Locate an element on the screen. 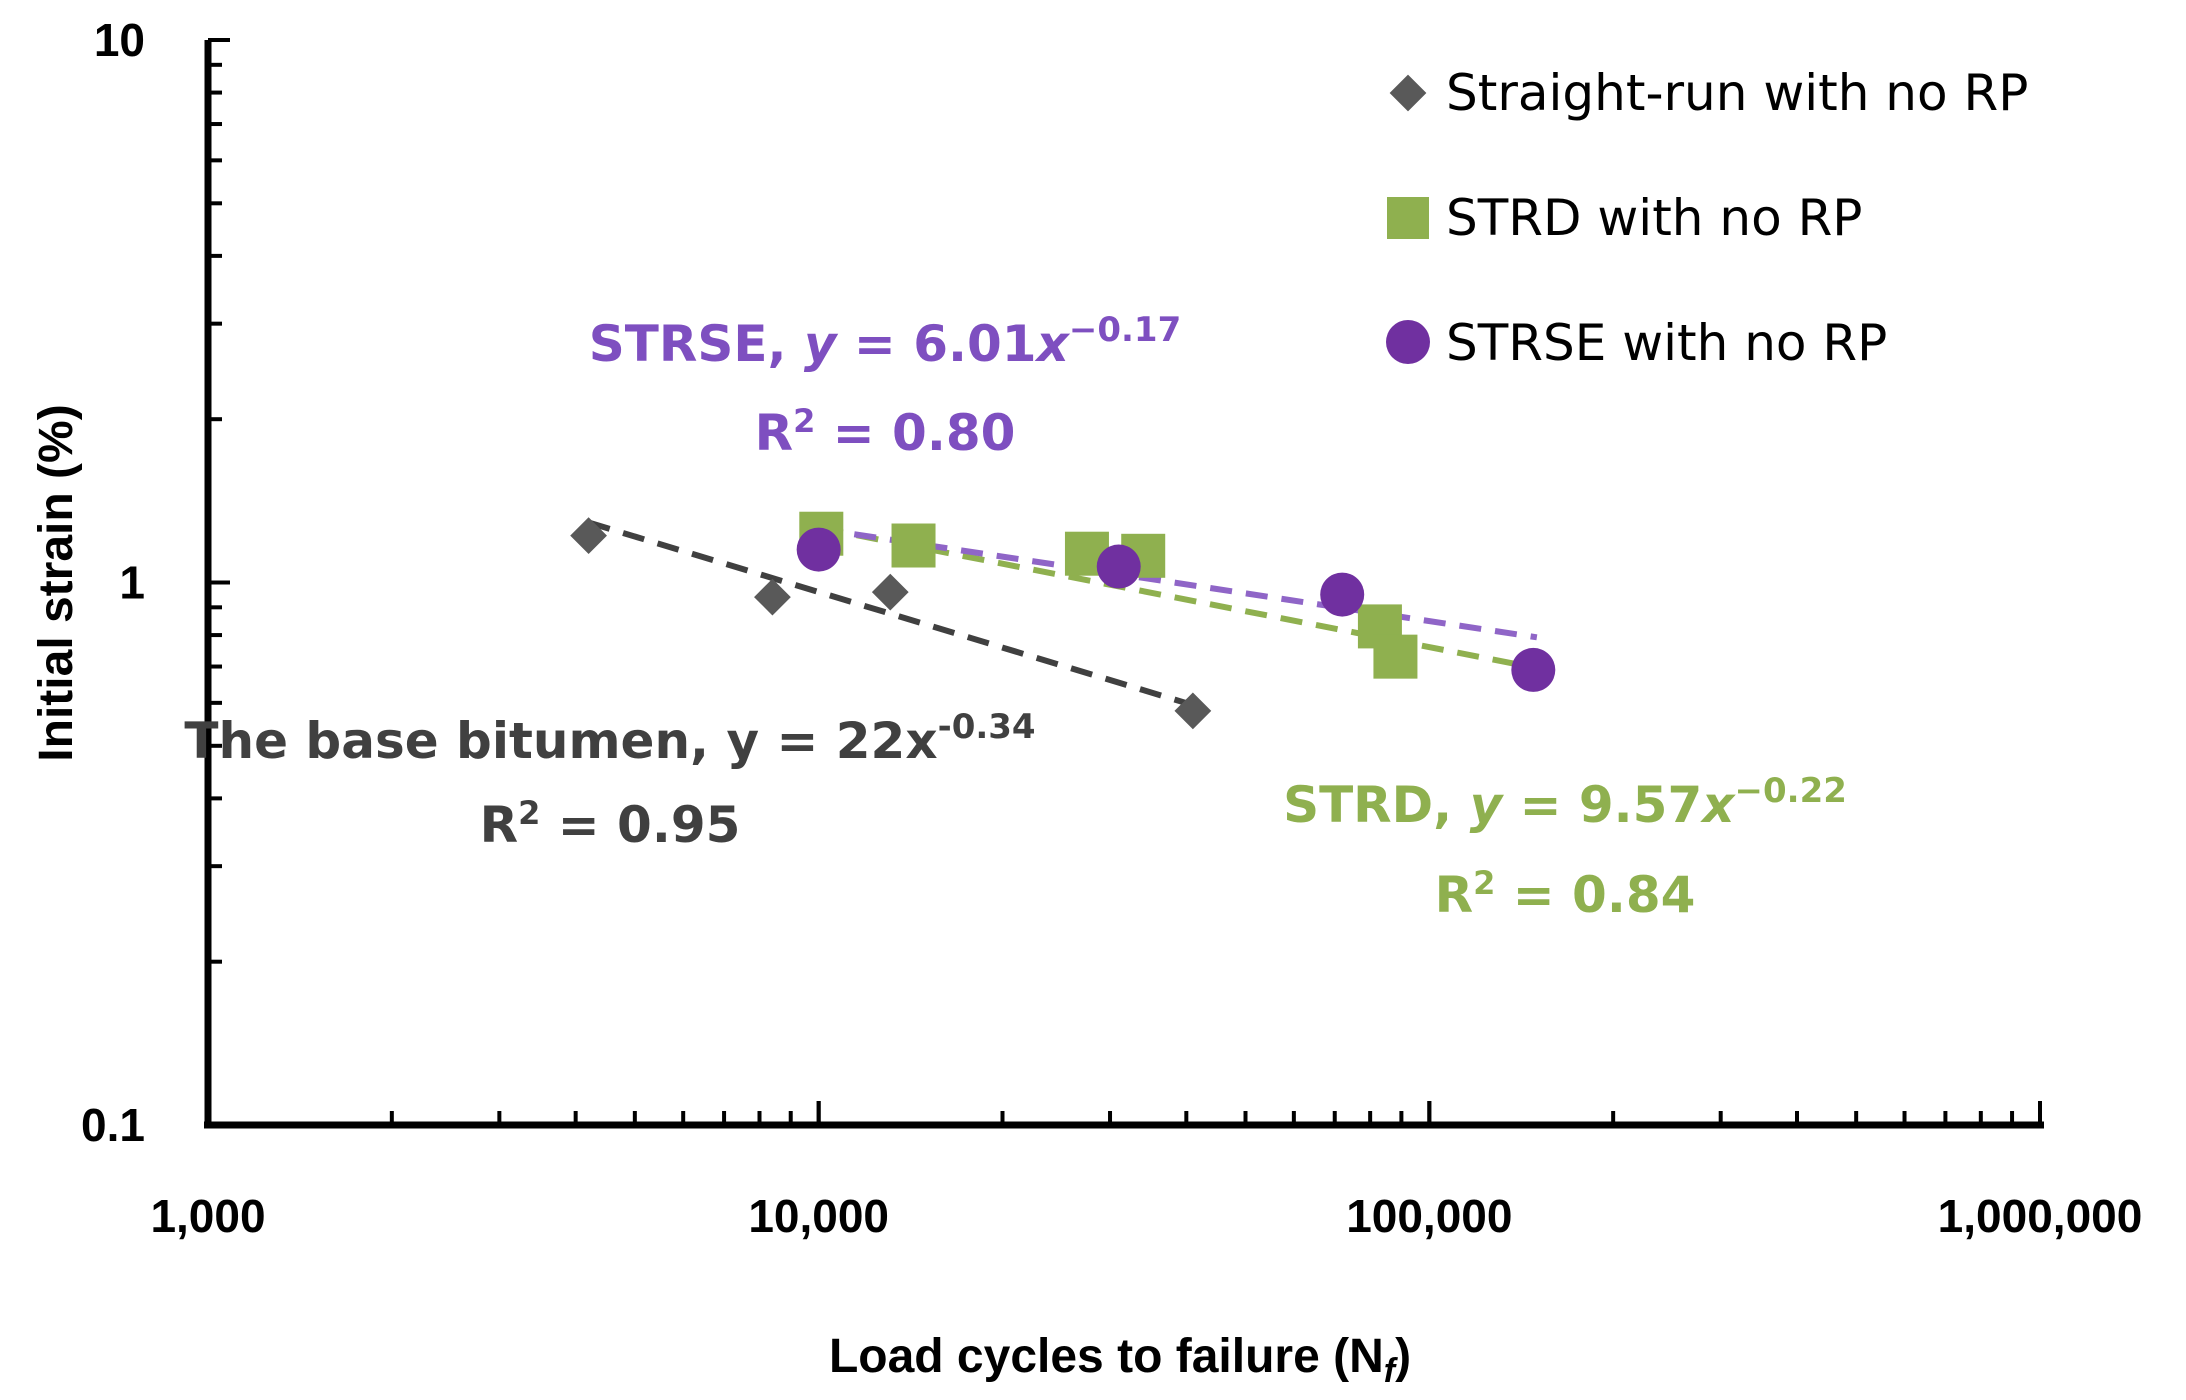 The image size is (2186, 1400). trendlines is located at coordinates (1062, 613).